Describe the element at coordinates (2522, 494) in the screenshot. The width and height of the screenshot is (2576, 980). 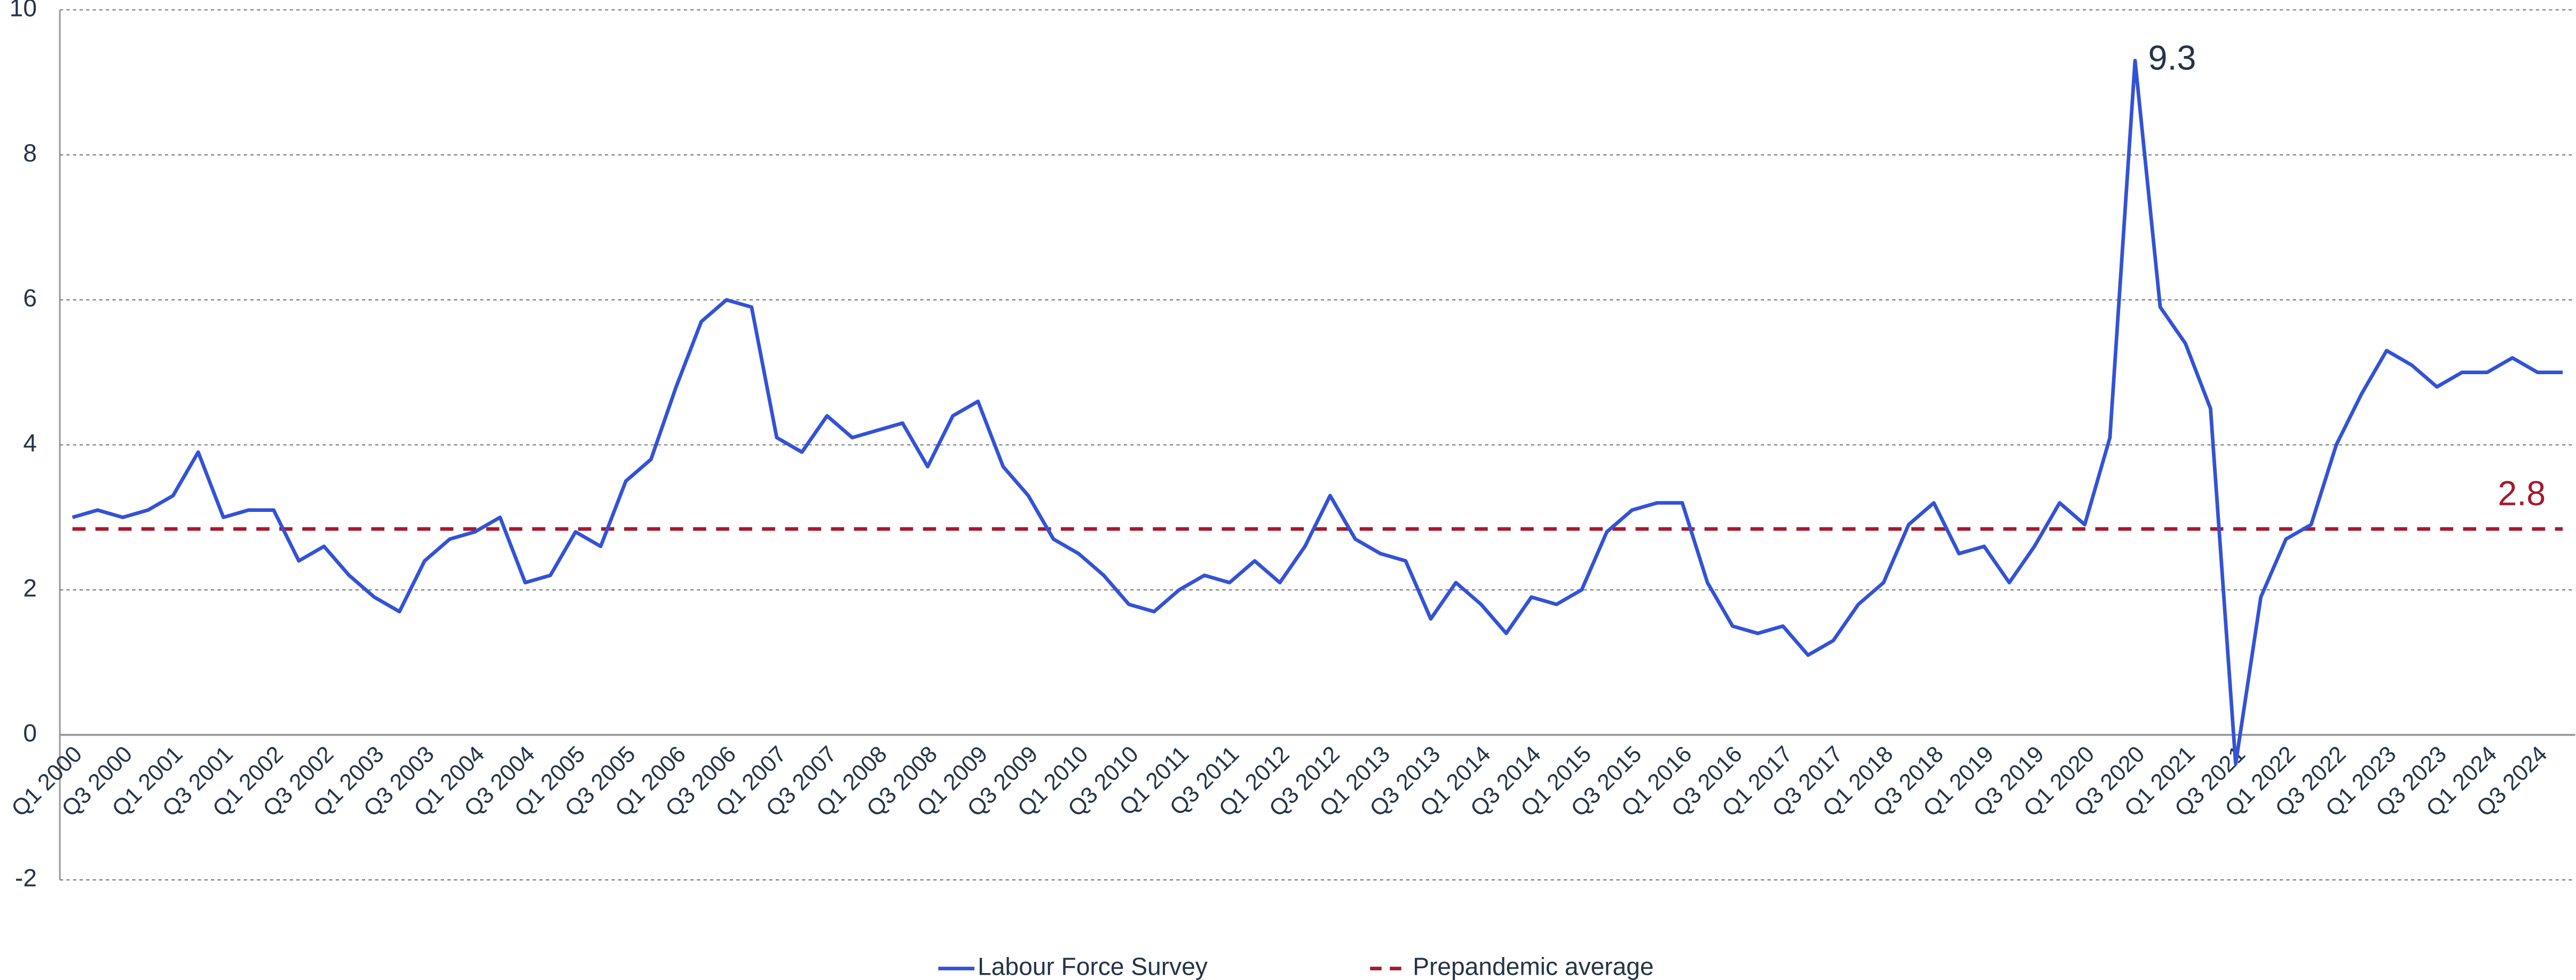
I see `reference-label: 2.8` at that location.